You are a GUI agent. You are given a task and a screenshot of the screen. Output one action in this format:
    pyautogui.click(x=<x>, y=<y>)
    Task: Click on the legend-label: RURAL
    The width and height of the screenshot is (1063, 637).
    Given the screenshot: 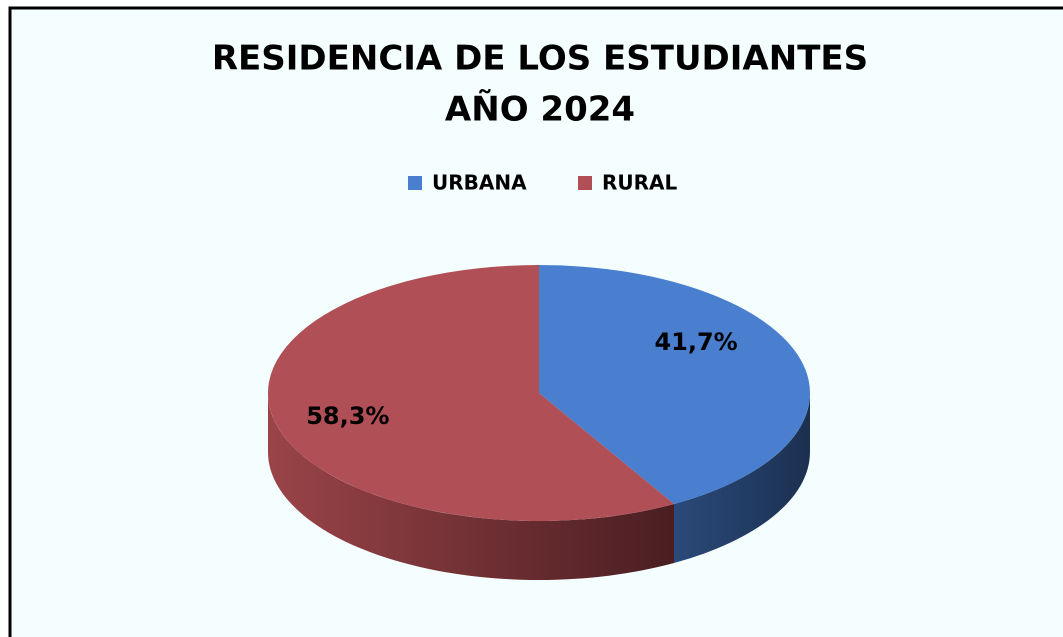 What is the action you would take?
    pyautogui.click(x=640, y=183)
    